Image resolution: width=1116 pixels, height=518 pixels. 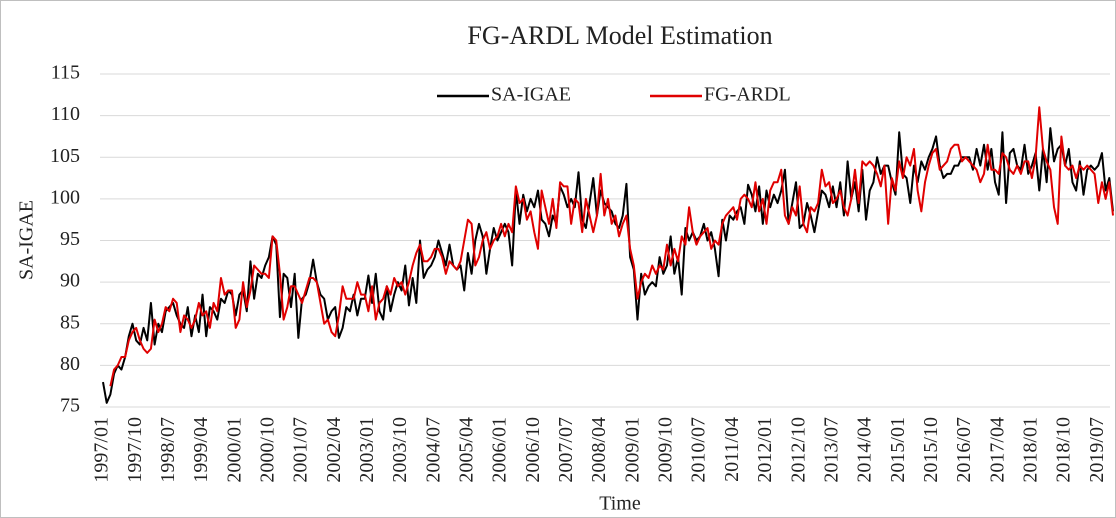 I want to click on x-tick-label: 2015/01, so click(x=898, y=450).